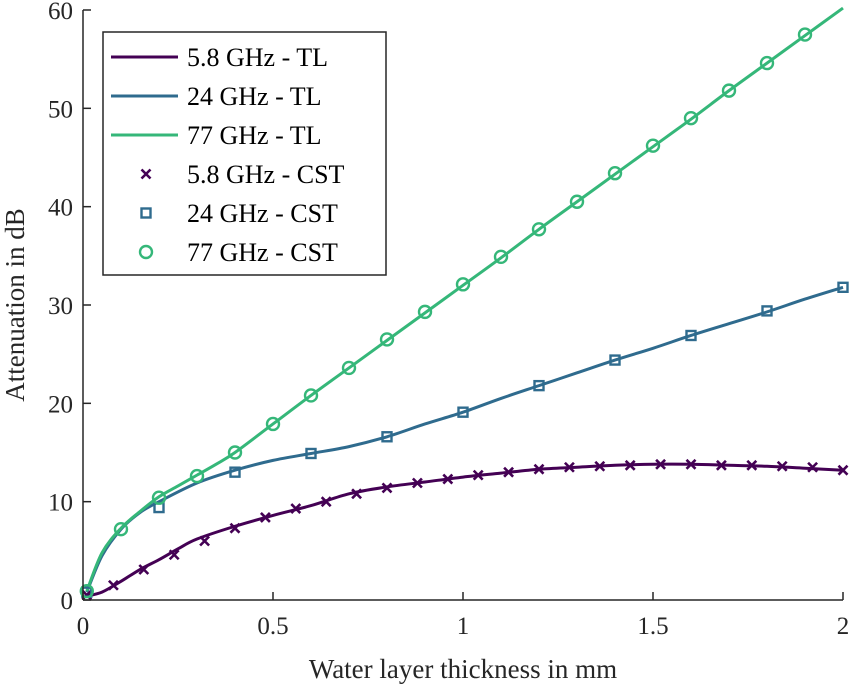 The height and width of the screenshot is (692, 850). Describe the element at coordinates (257, 57) in the screenshot. I see `legend-label-0: 5.8 GHz - TL` at that location.